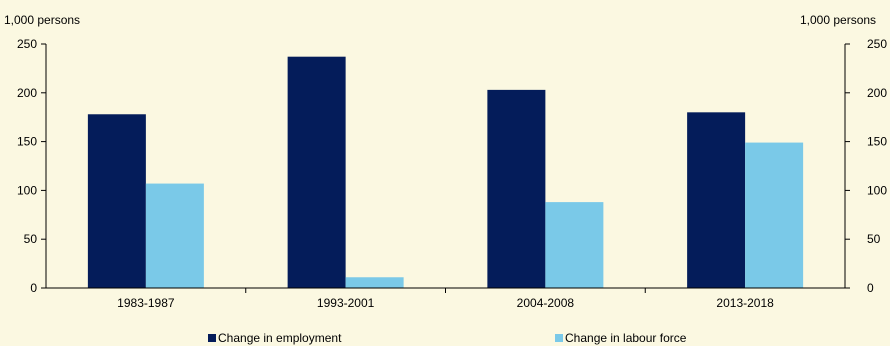 This screenshot has height=346, width=890. I want to click on legend-label: Change in labour force, so click(626, 338).